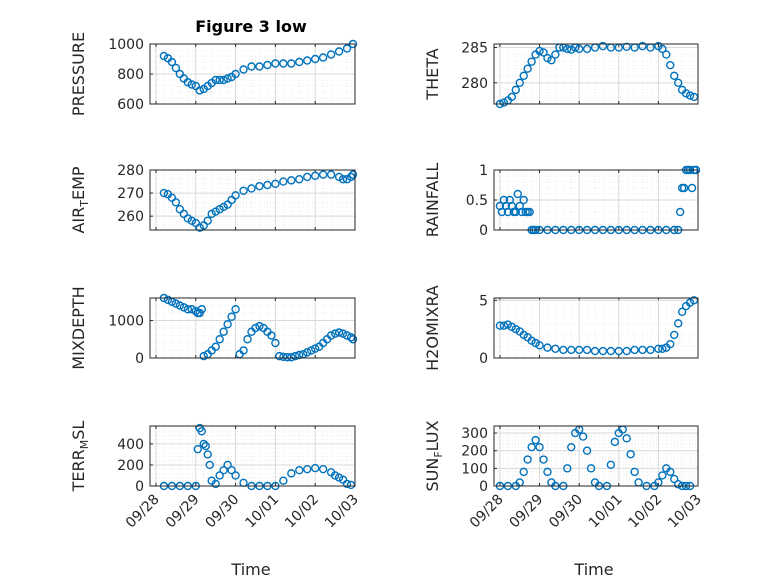 This screenshot has width=778, height=583. I want to click on y-axis-label: H2OMIXRA, so click(432, 328).